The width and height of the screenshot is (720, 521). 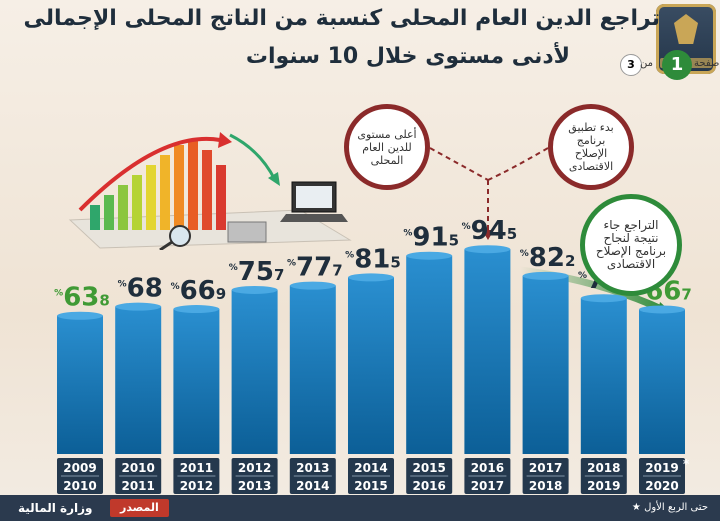 I want to click on rising-arrow-icon, so click(x=149, y=174).